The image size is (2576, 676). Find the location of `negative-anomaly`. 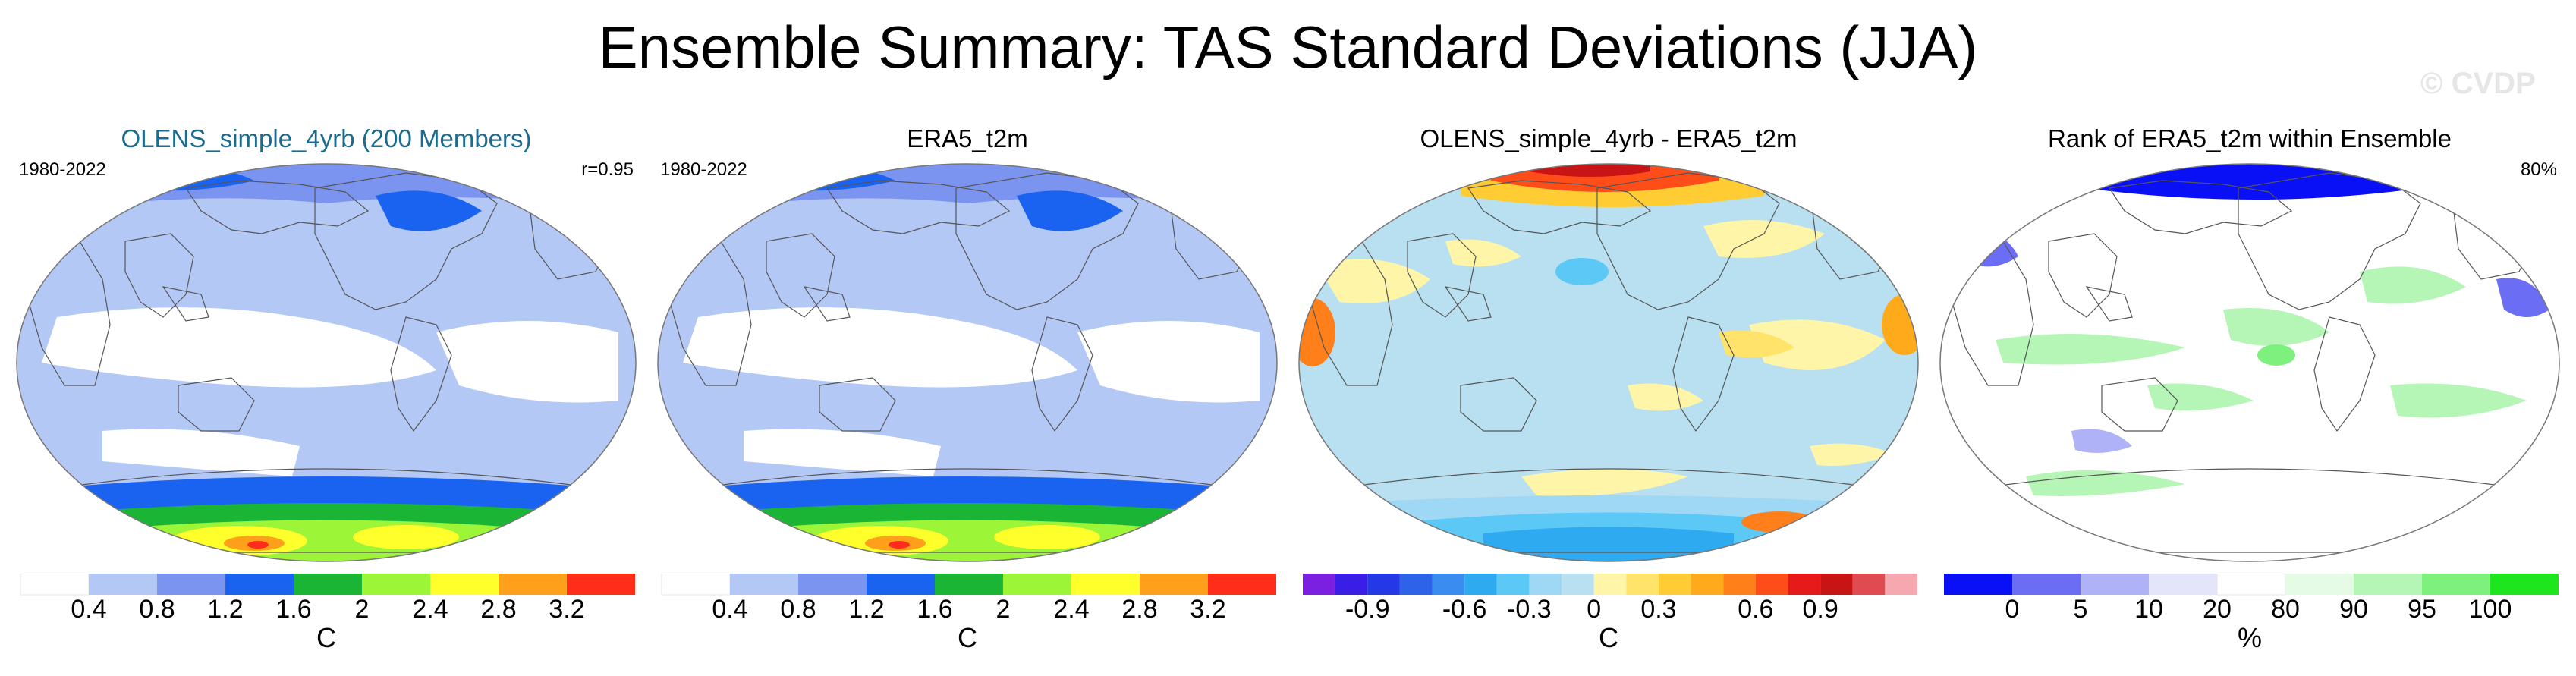

negative-anomaly is located at coordinates (1582, 271).